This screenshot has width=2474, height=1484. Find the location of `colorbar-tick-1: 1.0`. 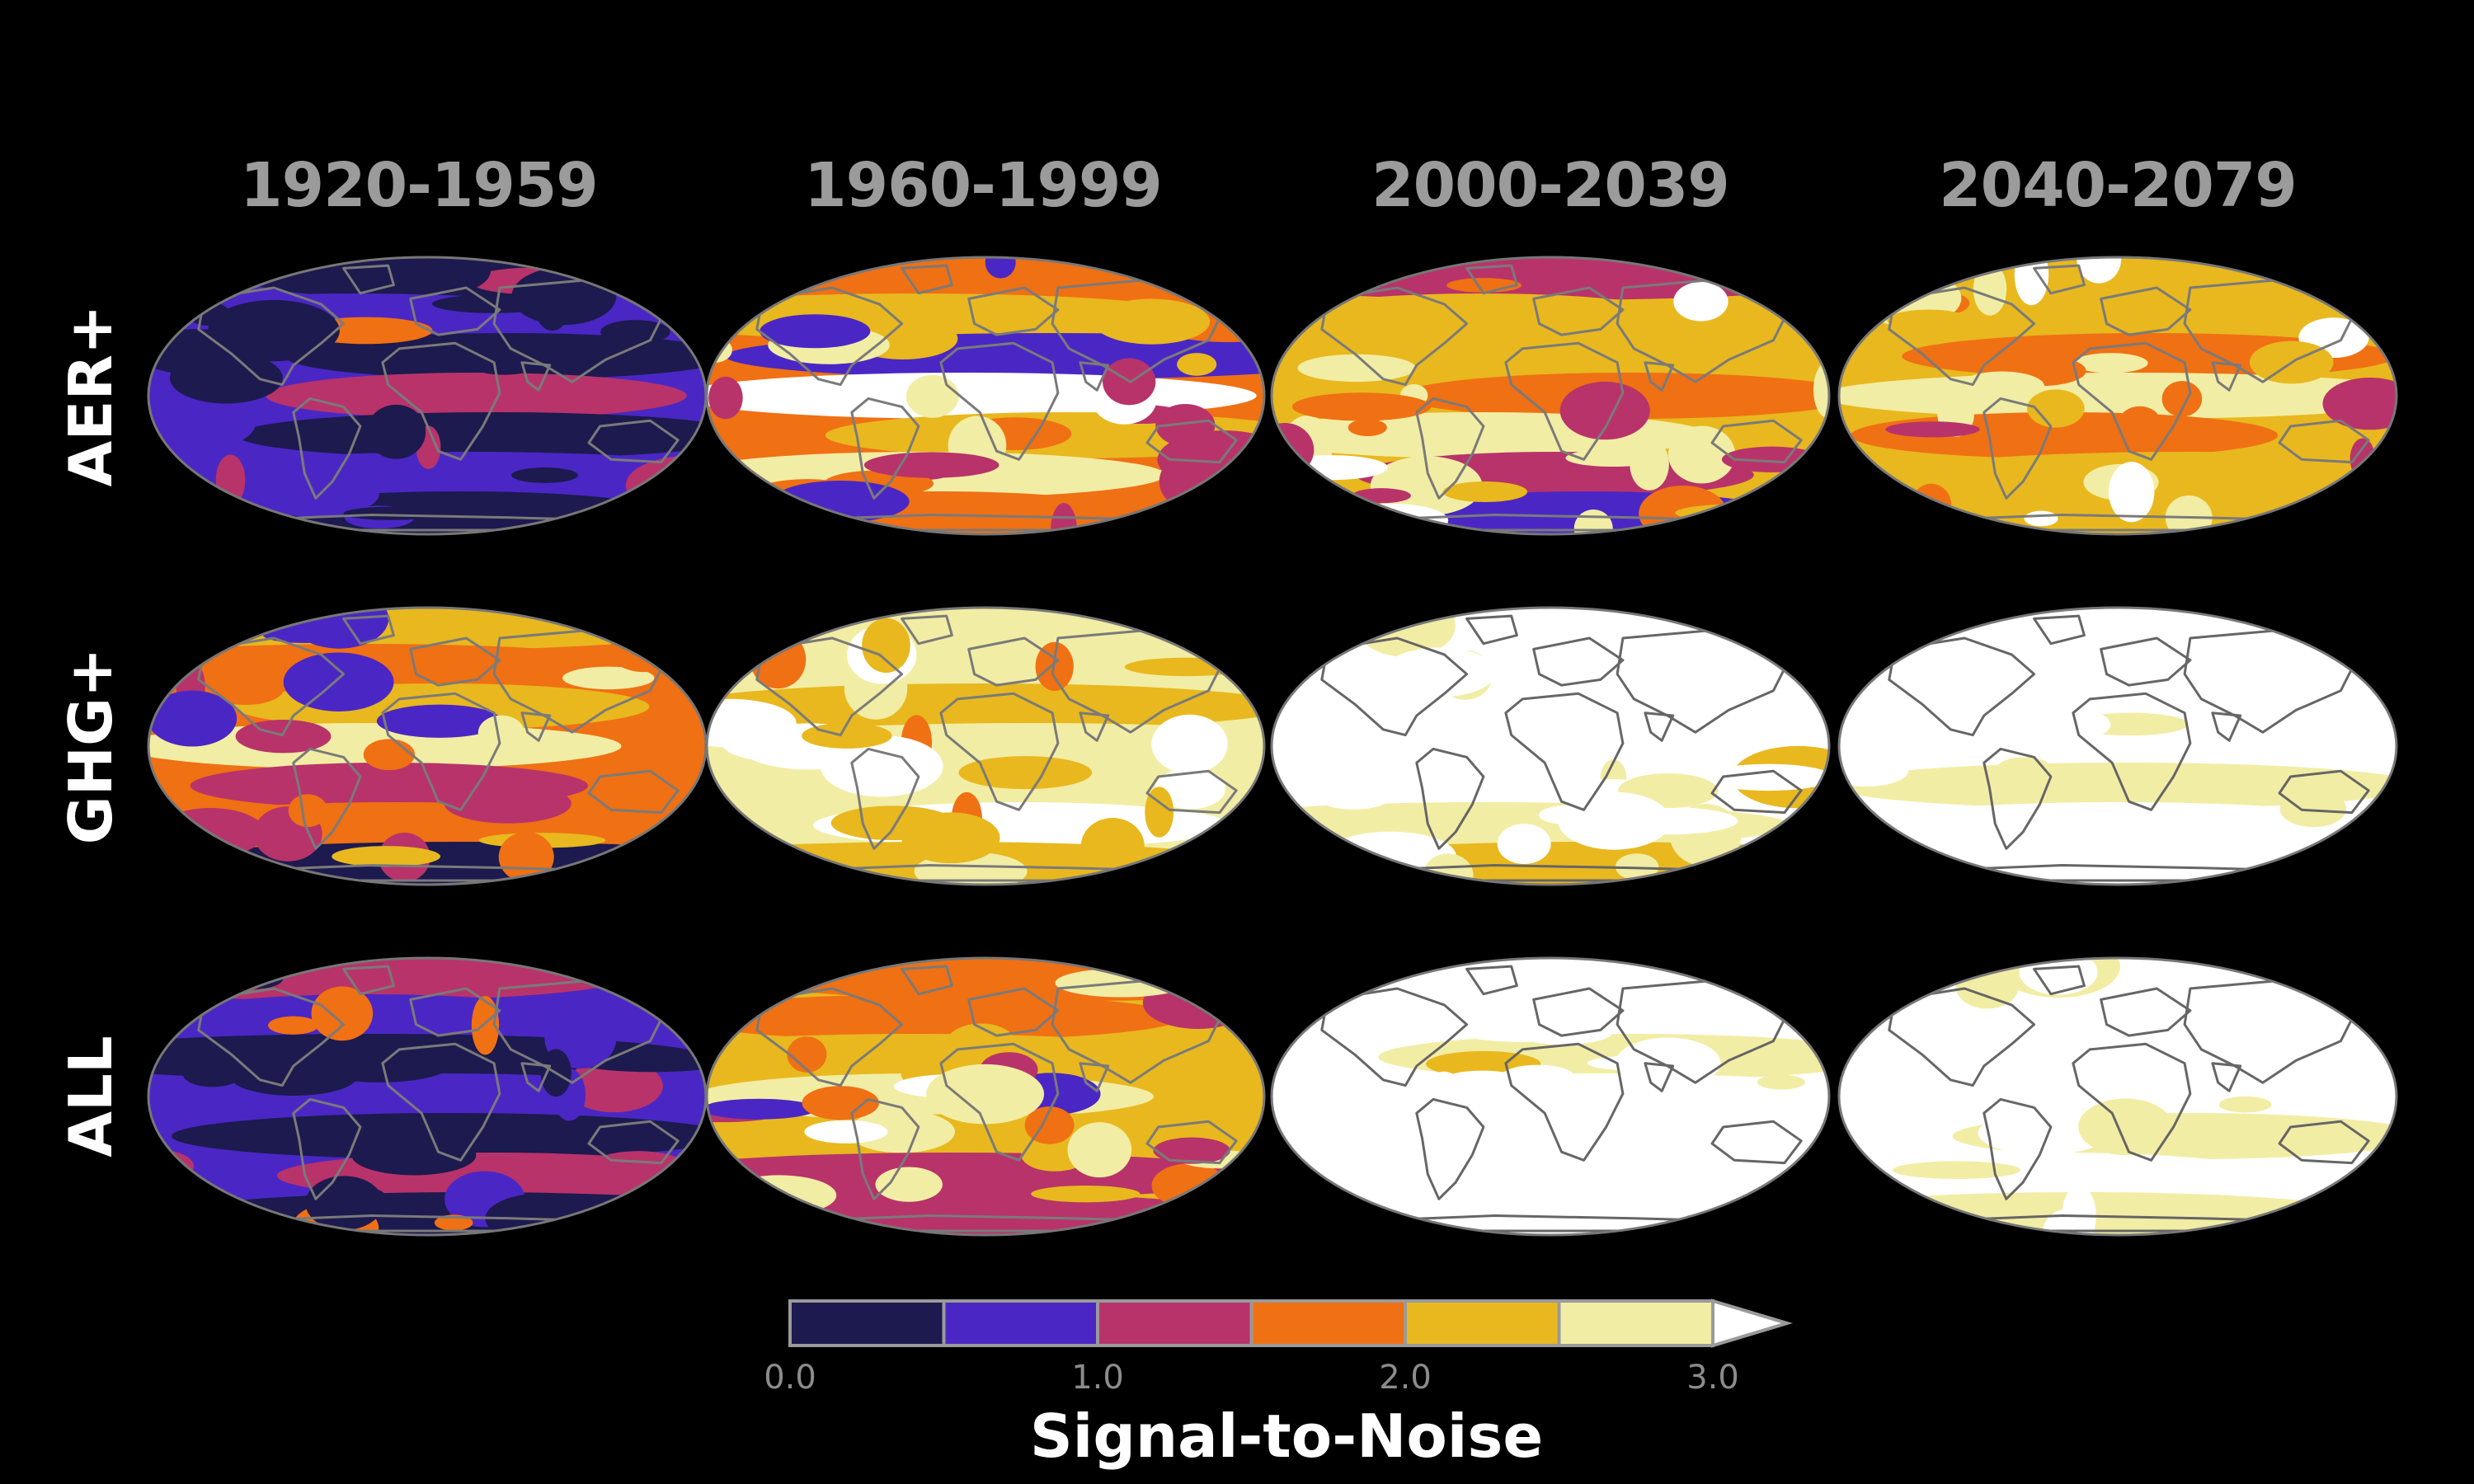

colorbar-tick-1: 1.0 is located at coordinates (1097, 1378).